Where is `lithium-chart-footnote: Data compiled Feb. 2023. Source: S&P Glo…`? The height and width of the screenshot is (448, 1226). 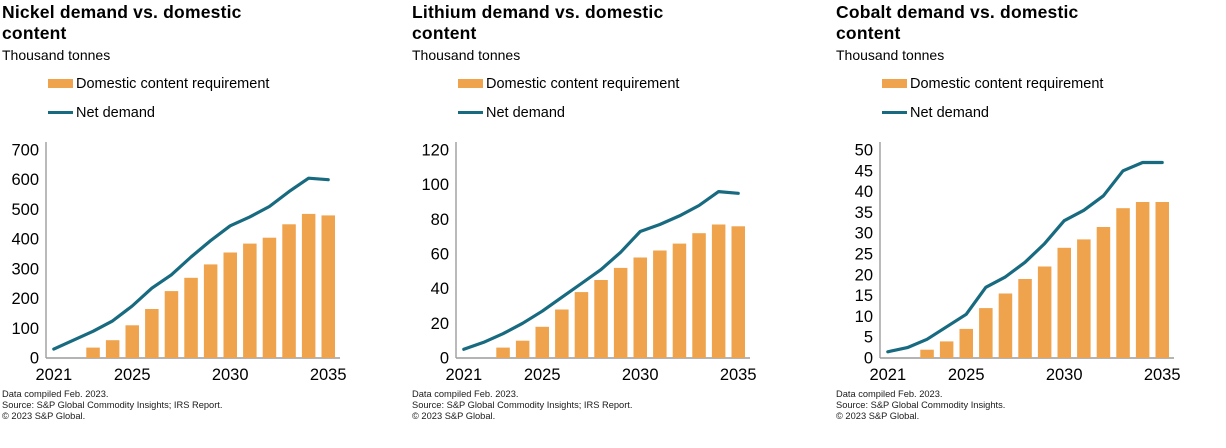
lithium-chart-footnote: Data compiled Feb. 2023. Source: S&P Glo… is located at coordinates (612, 405).